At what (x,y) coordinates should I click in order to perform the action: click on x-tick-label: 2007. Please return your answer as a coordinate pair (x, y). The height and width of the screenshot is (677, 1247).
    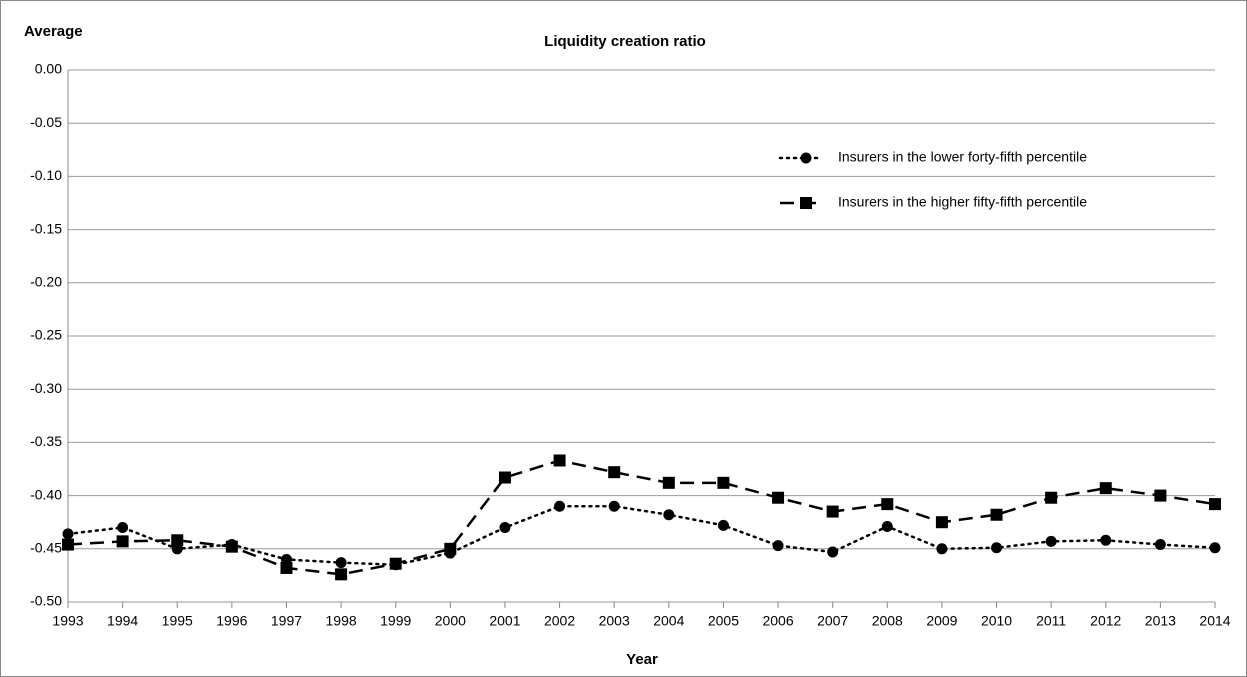
    Looking at the image, I should click on (832, 621).